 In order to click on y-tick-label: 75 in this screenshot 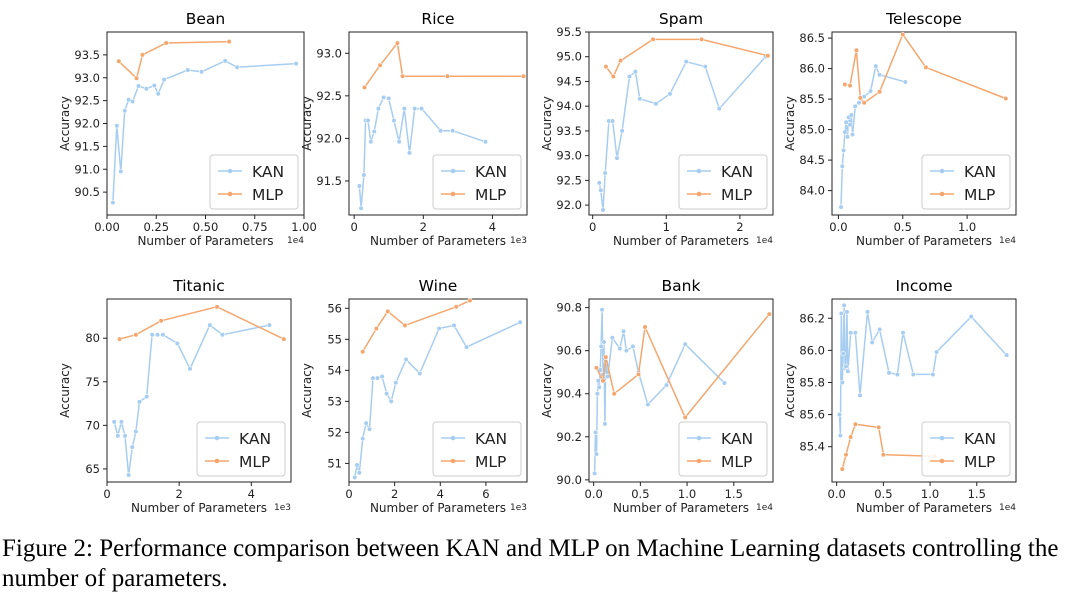, I will do `click(92, 382)`.